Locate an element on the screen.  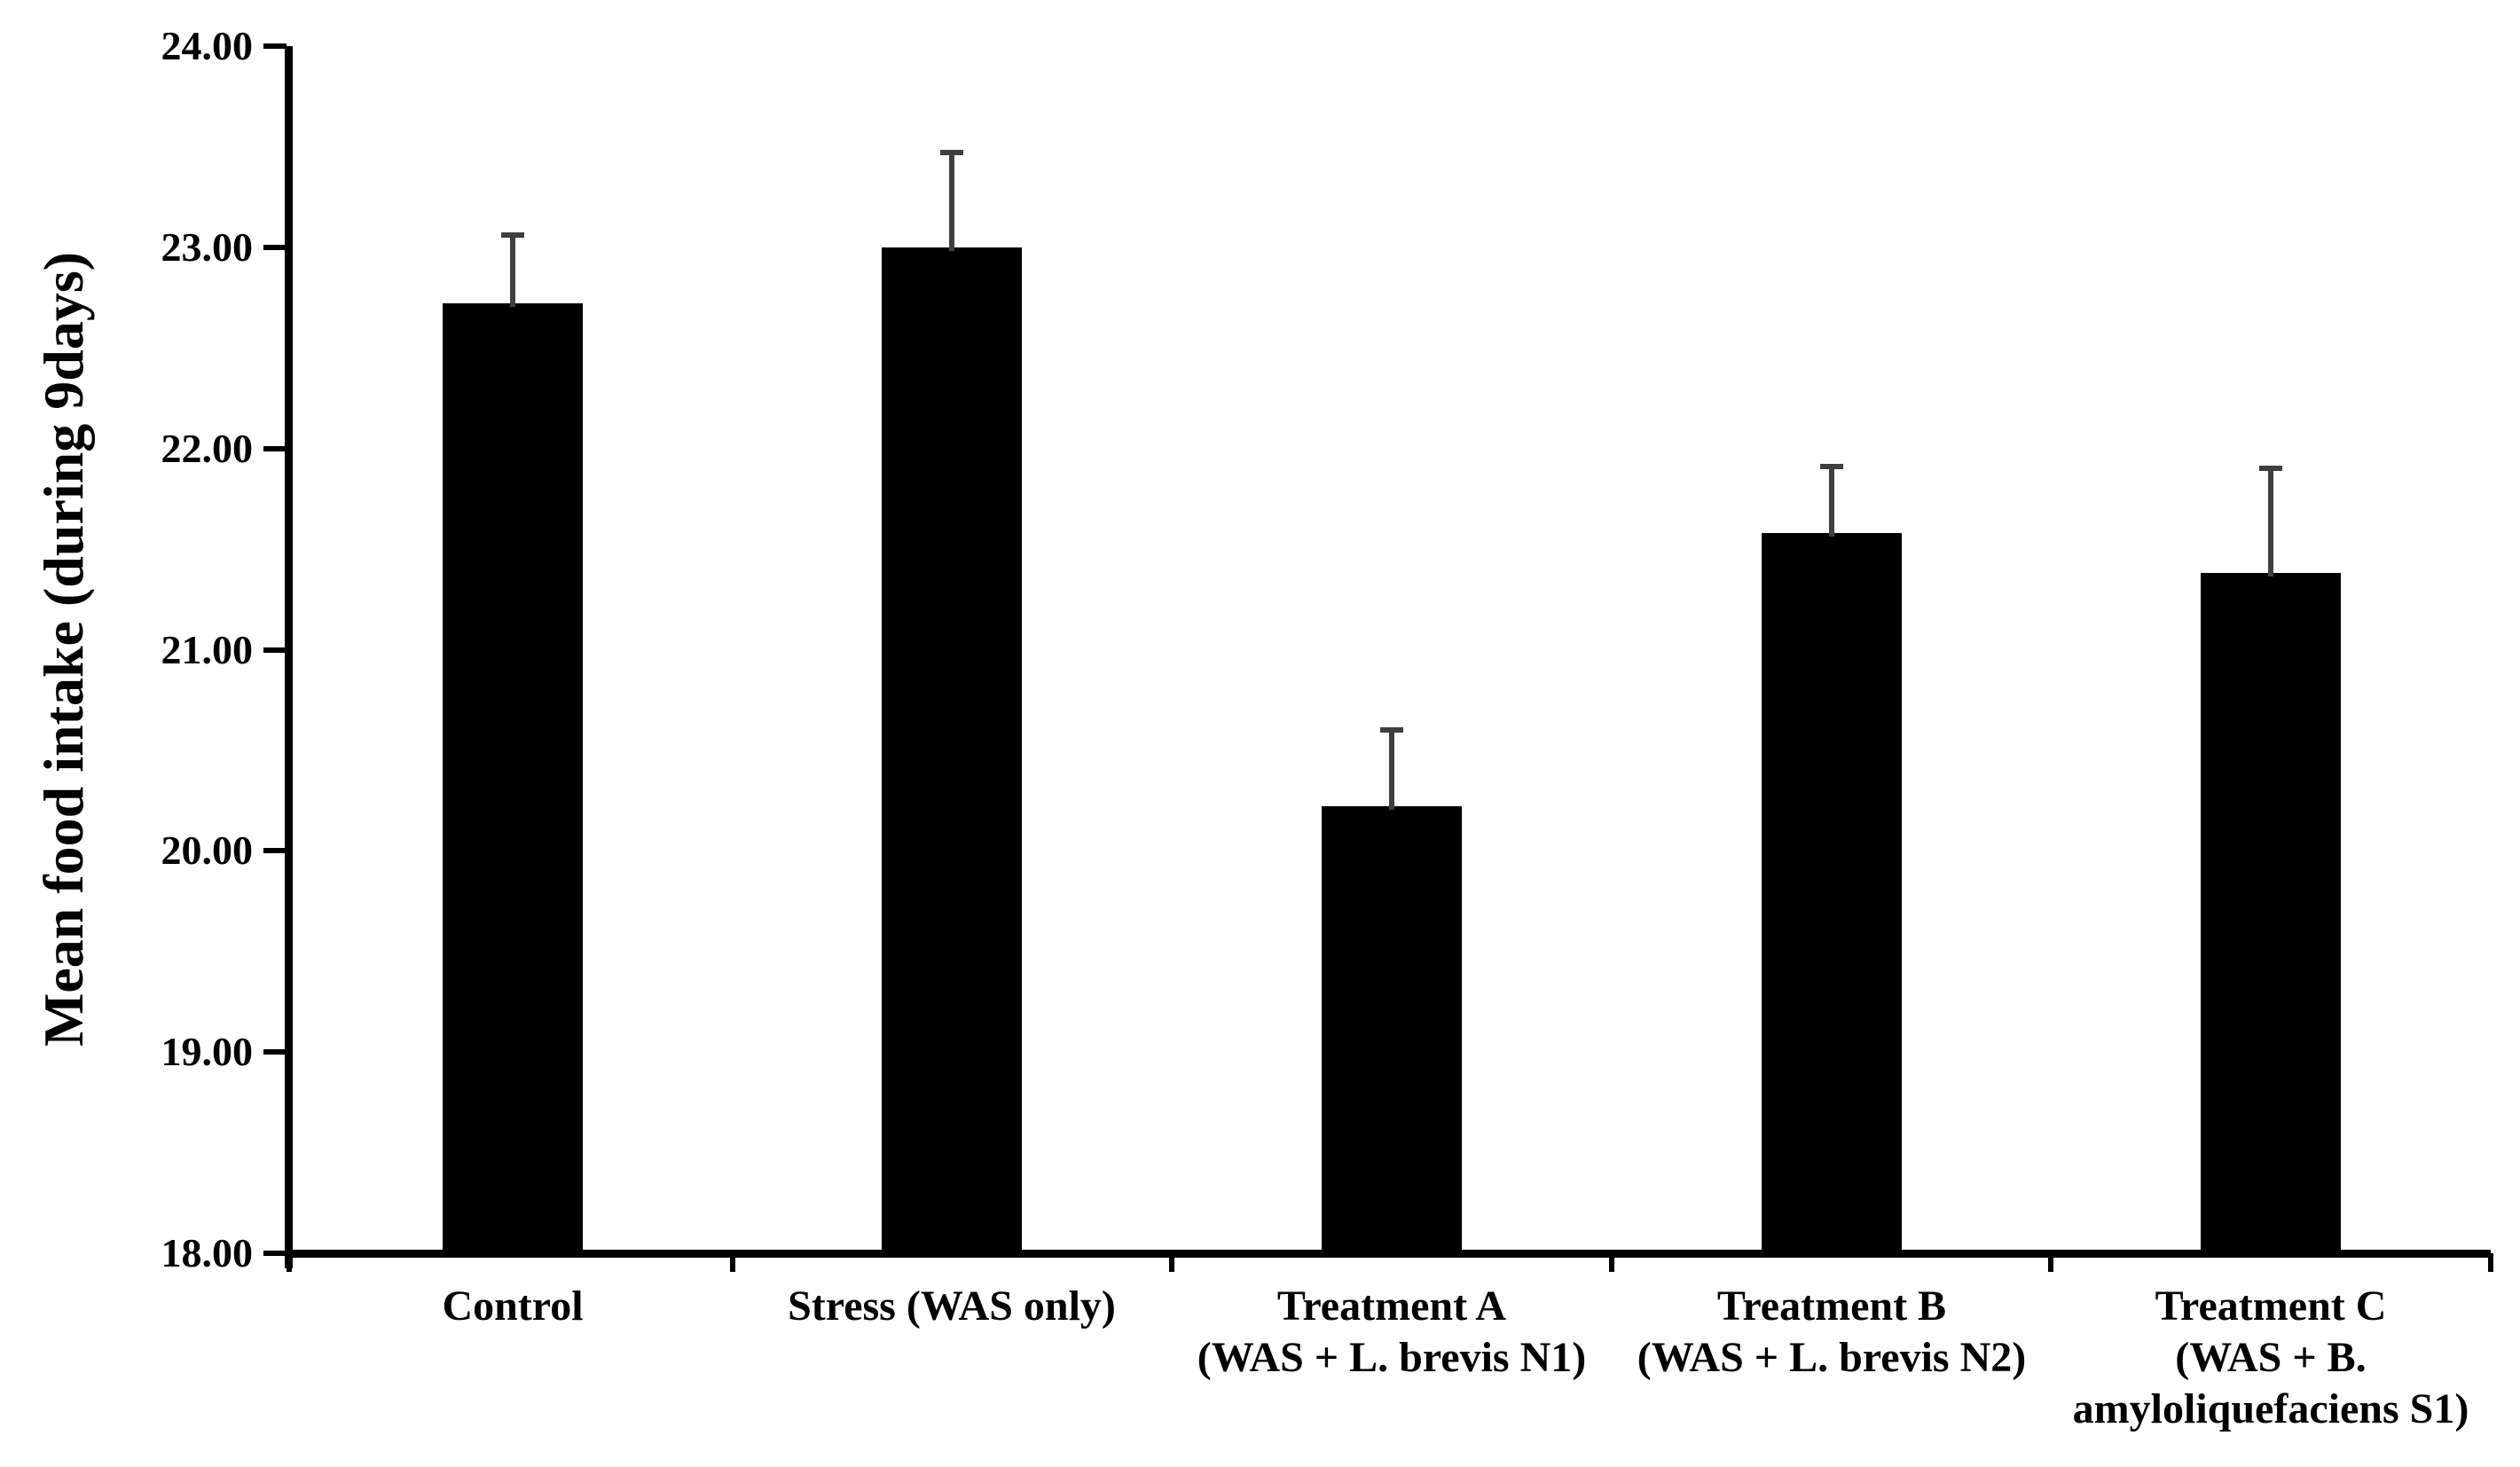
x-category-label: Treatment A (WAS + L. brevis N1) is located at coordinates (1391, 1332).